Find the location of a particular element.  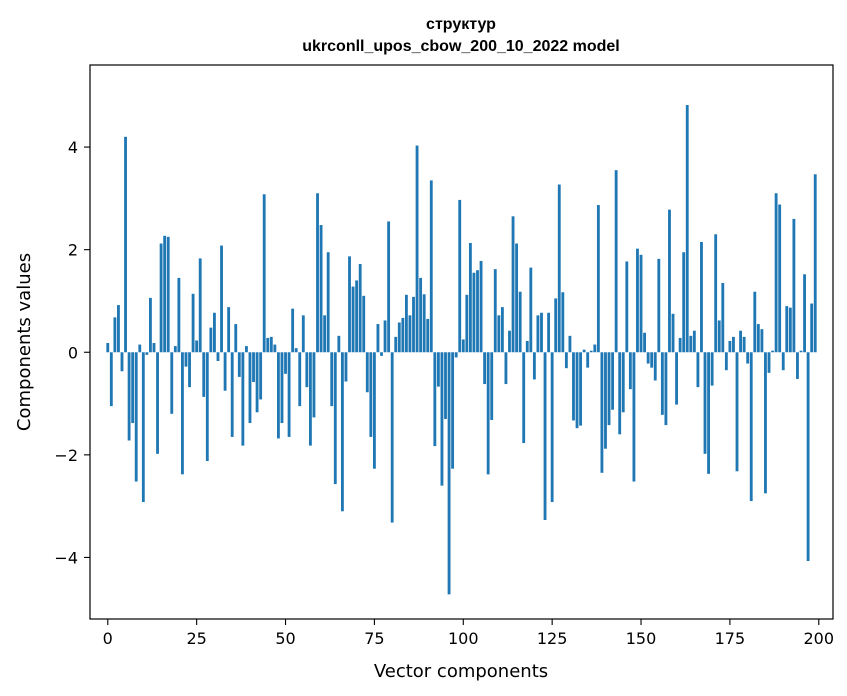

y-axis-label: Components values is located at coordinates (24, 342).